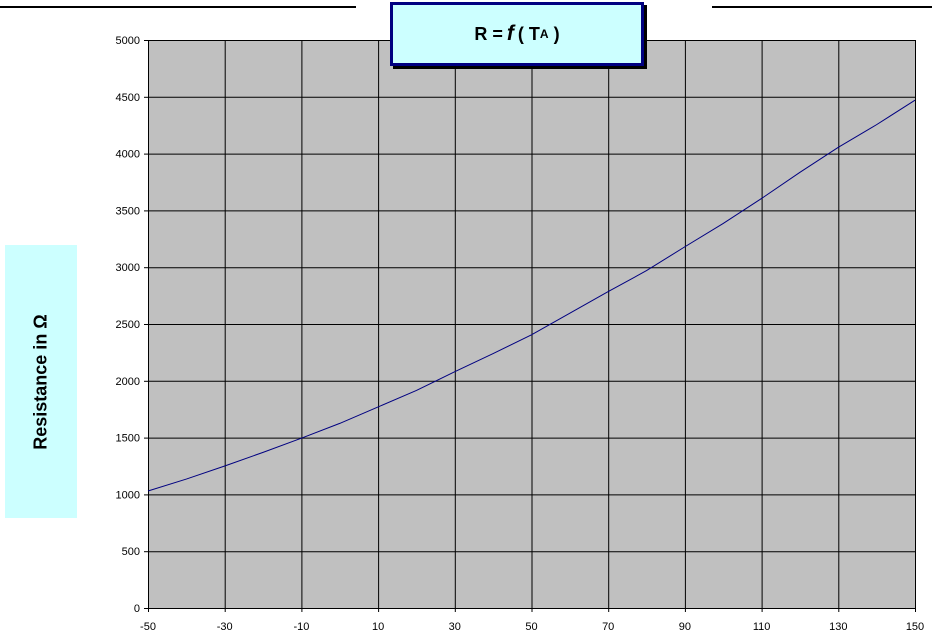  Describe the element at coordinates (148, 627) in the screenshot. I see `x-tick-label: -50` at that location.